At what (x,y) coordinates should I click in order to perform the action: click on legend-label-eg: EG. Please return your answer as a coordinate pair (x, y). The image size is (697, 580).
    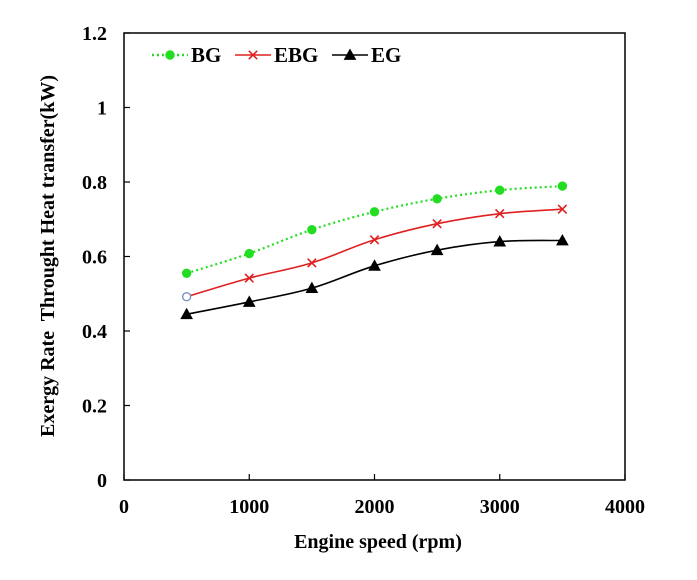
    Looking at the image, I should click on (386, 55).